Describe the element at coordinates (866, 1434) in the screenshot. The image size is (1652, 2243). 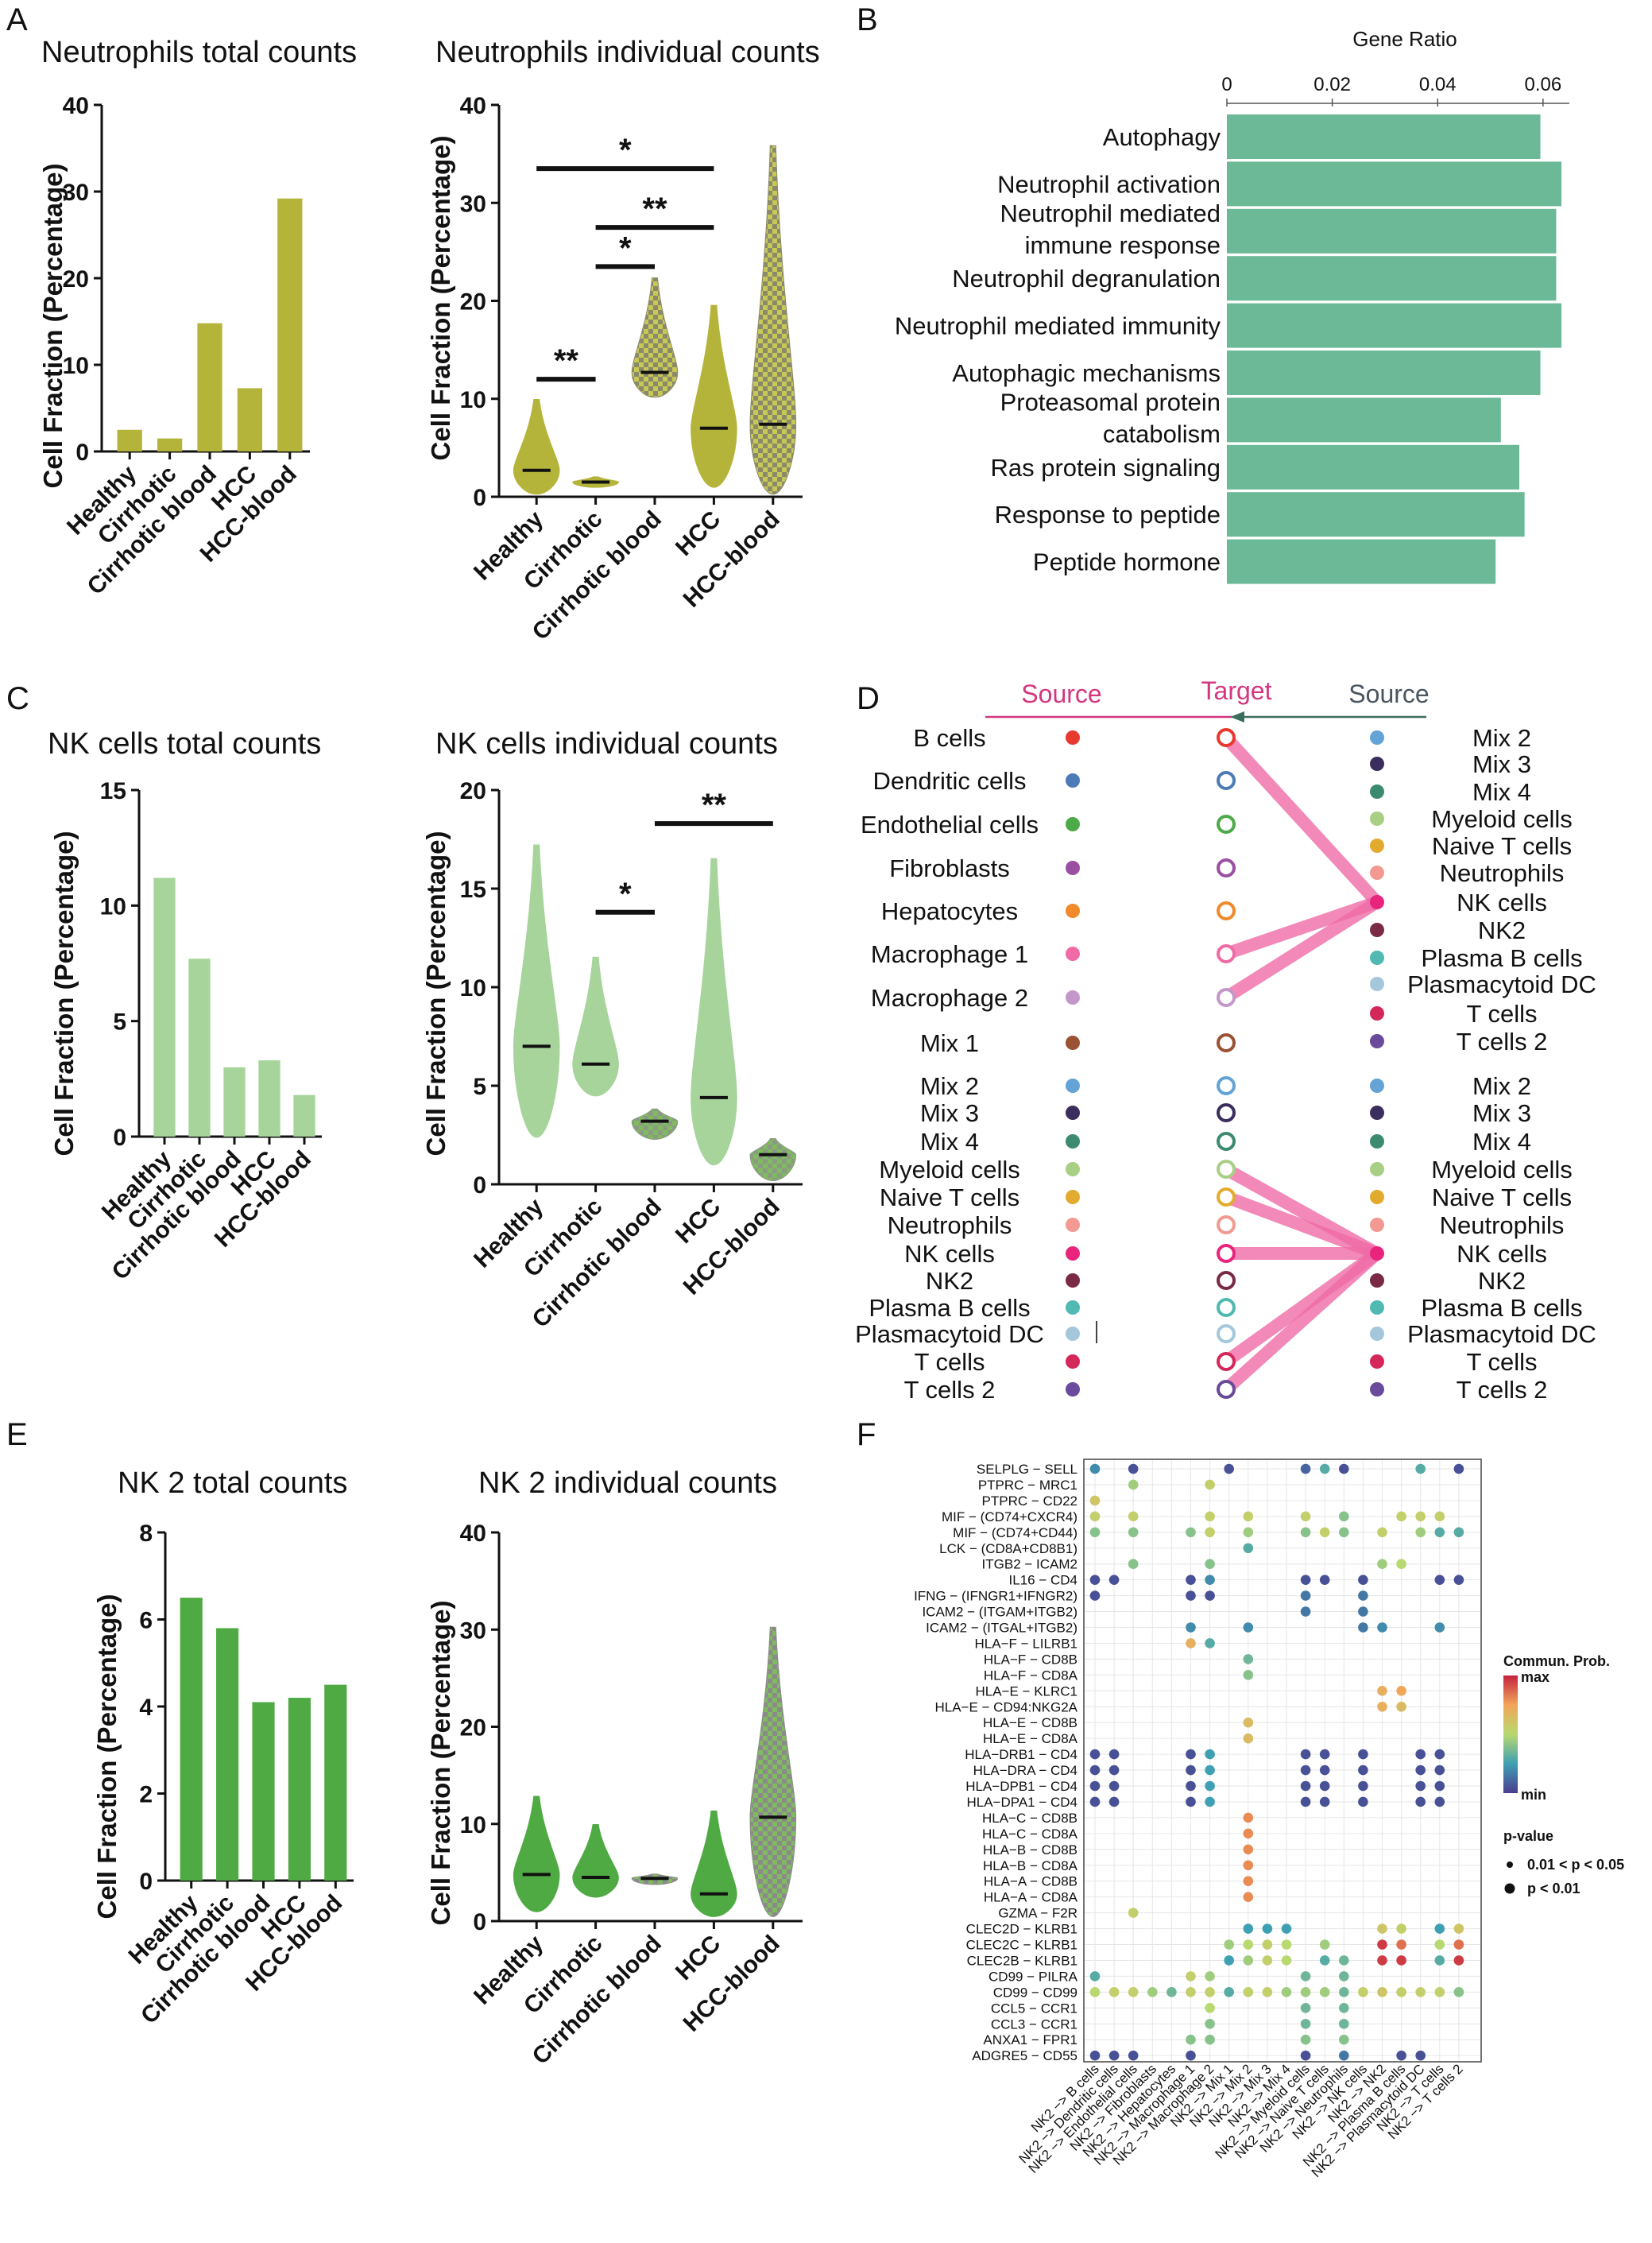
I see `panel-letter-f: F` at that location.